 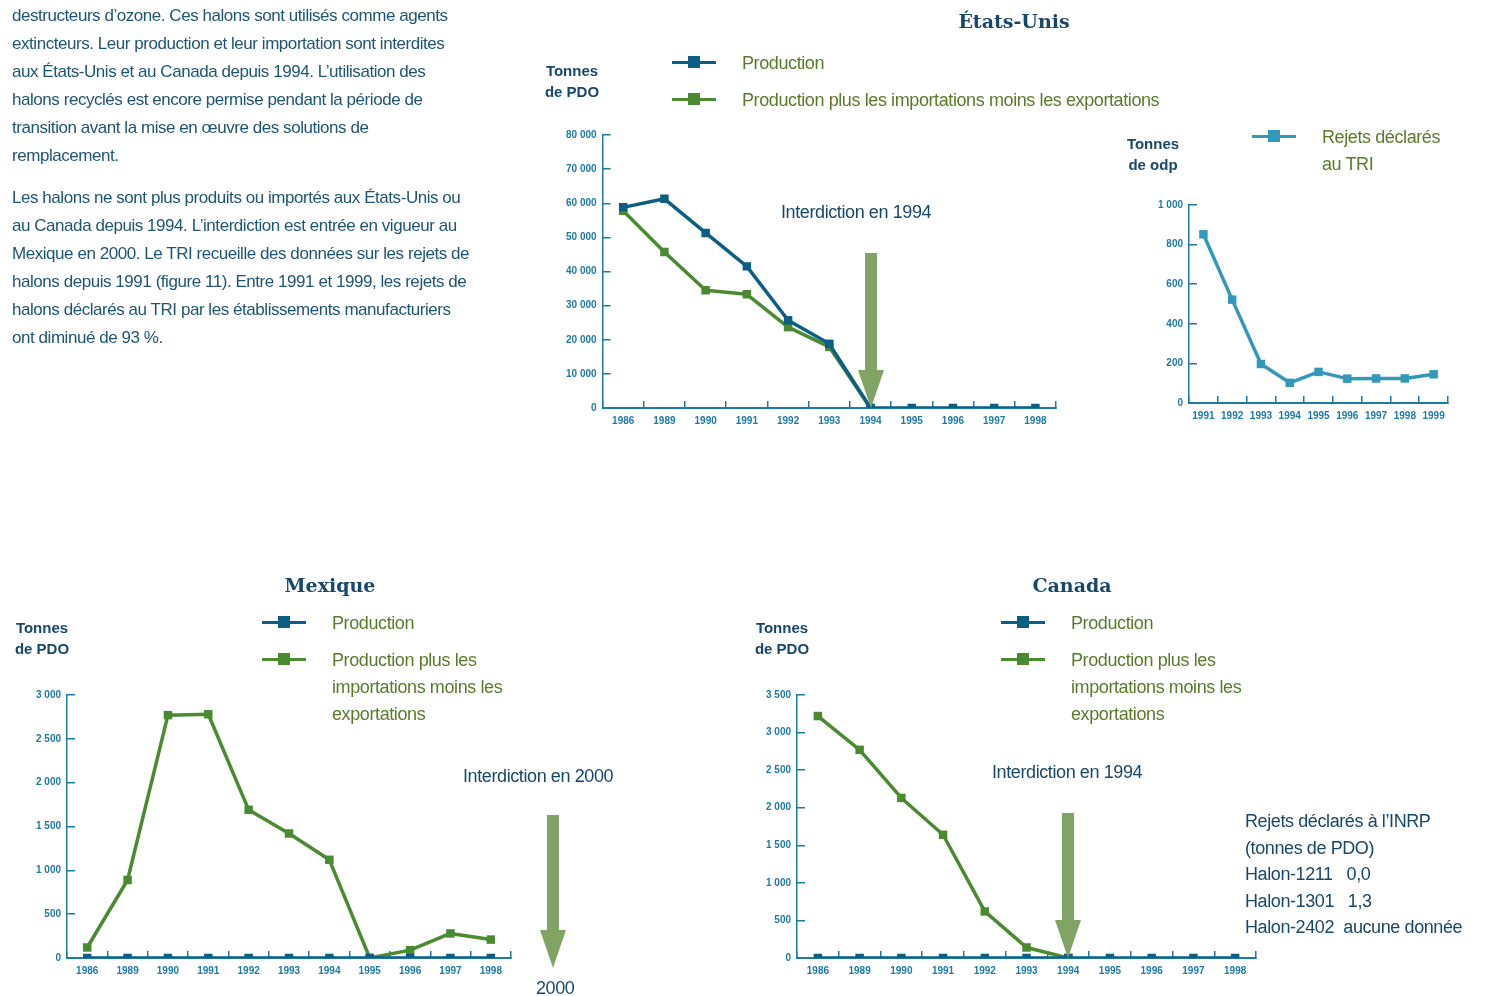 What do you see at coordinates (1153, 154) in the screenshot?
I see `y-axis-title: Tonnes de odp` at bounding box center [1153, 154].